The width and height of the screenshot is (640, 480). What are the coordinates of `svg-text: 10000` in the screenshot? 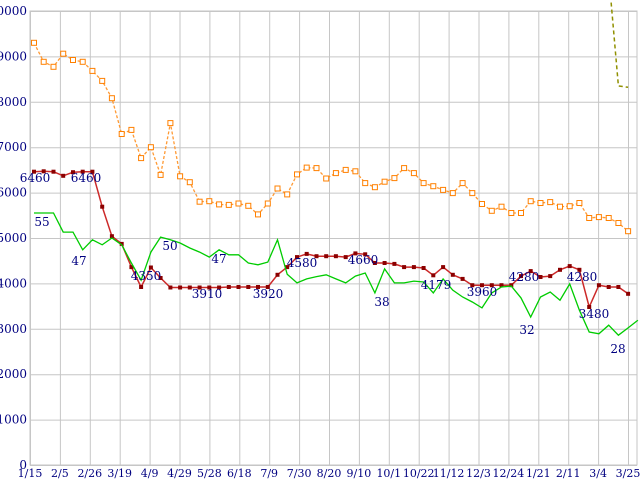 It's located at (13, 11).